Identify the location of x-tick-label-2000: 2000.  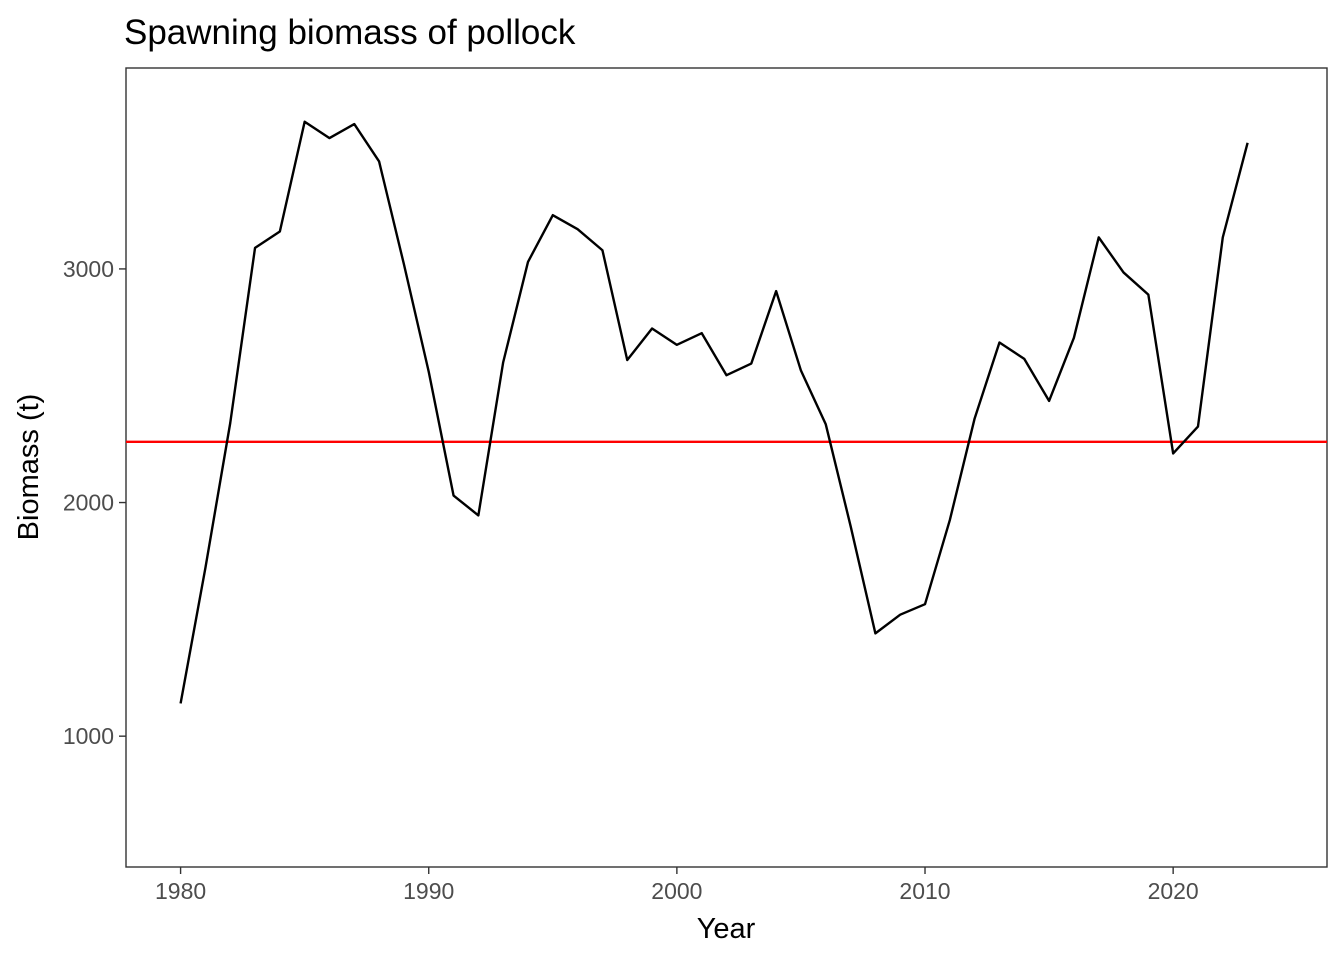
(676, 891).